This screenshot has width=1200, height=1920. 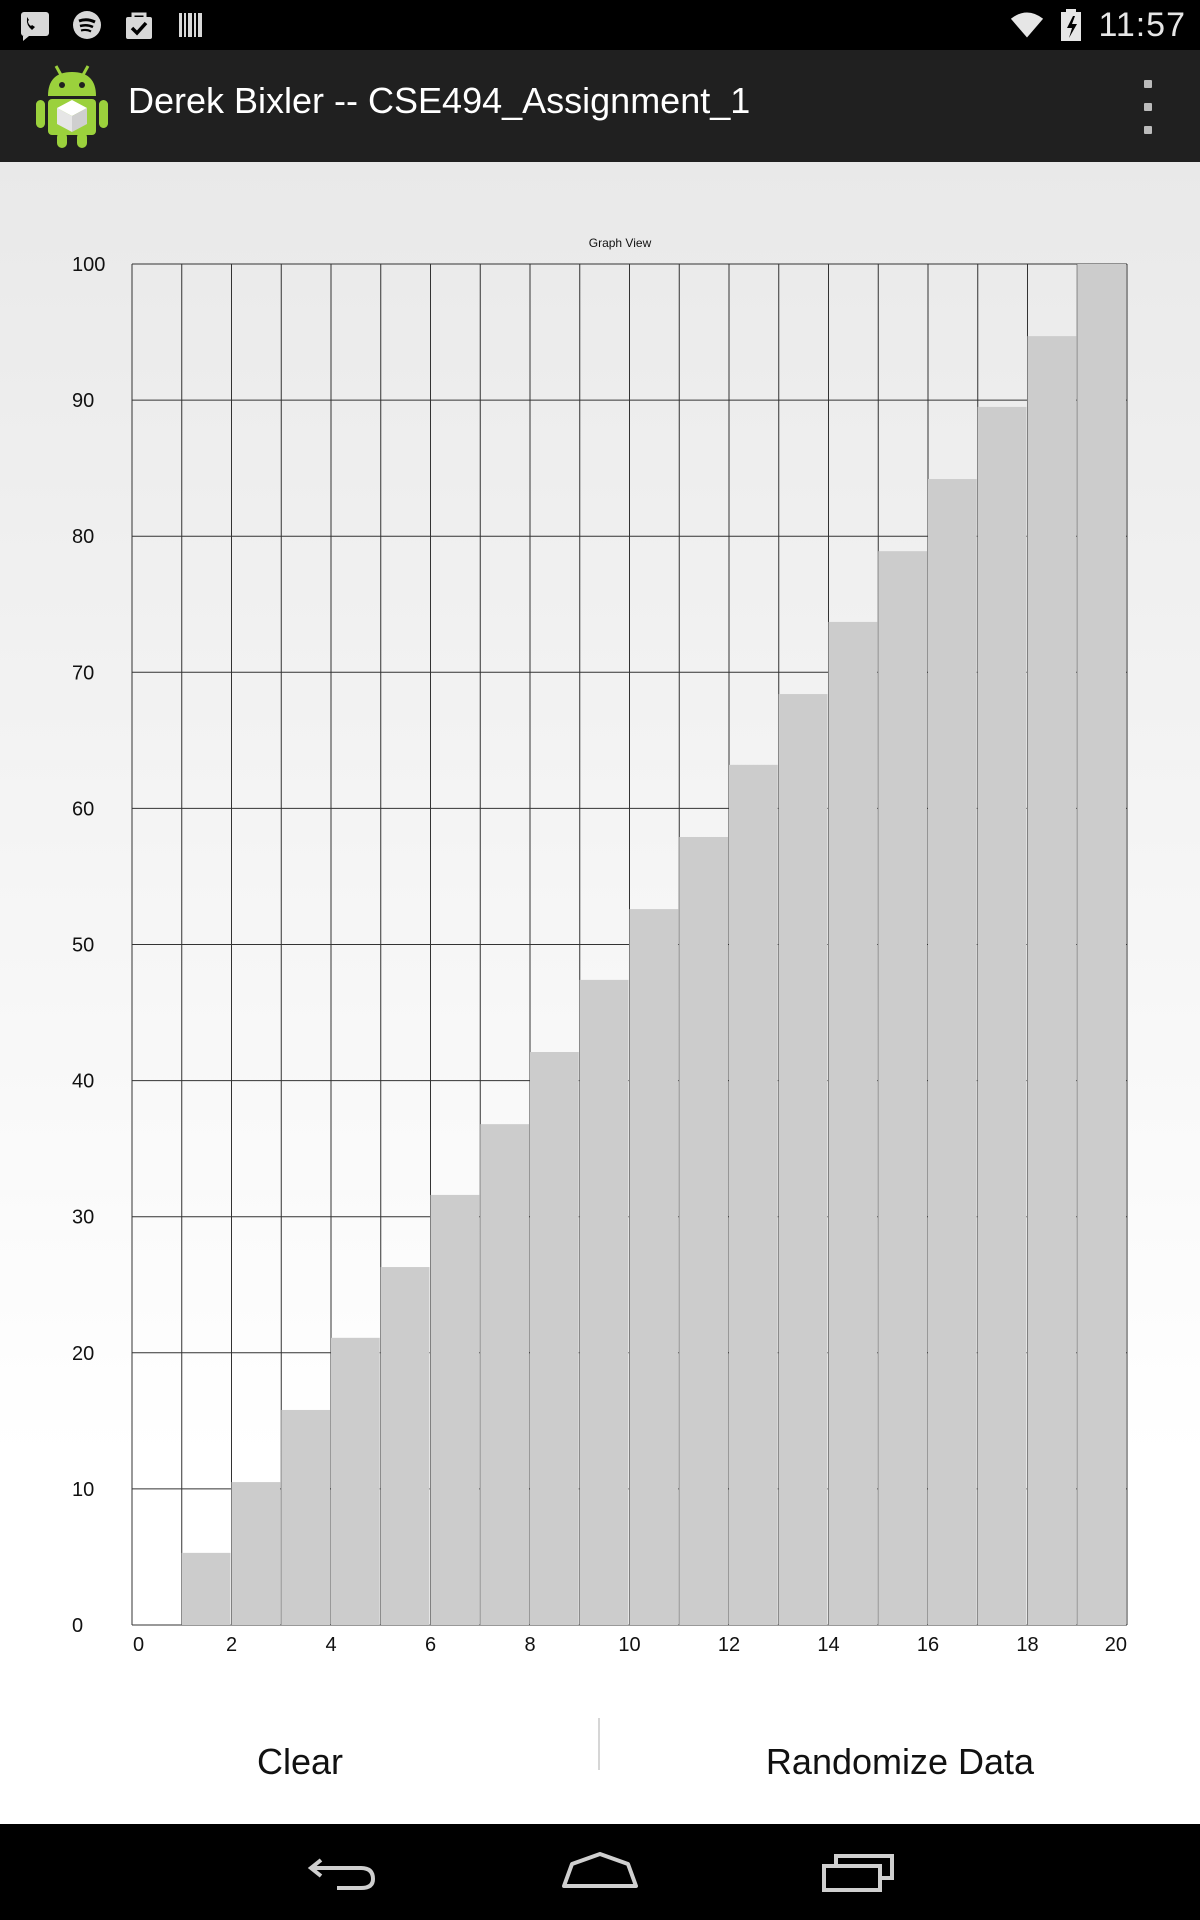 What do you see at coordinates (72, 106) in the screenshot?
I see `android-app-icon` at bounding box center [72, 106].